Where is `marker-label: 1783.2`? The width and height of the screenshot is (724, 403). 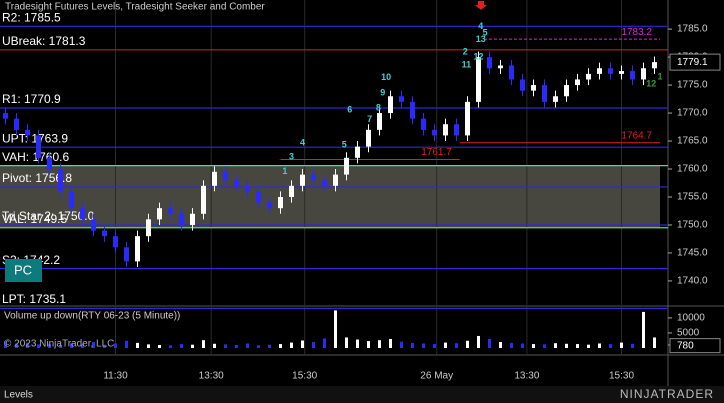
marker-label: 1783.2 is located at coordinates (636, 32).